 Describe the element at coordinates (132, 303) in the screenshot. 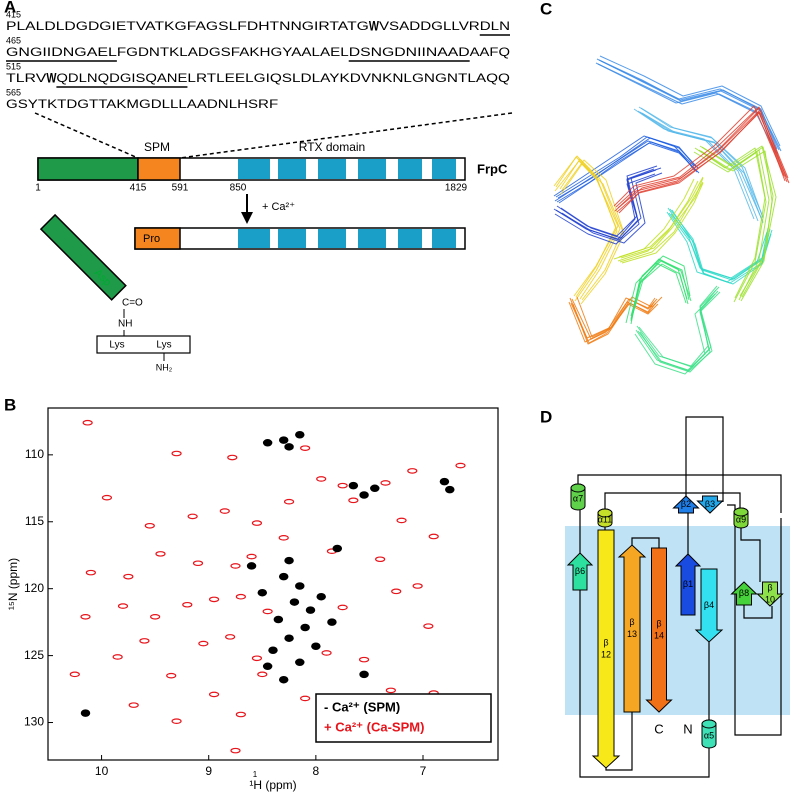

I see `carbonyl-label: C=O` at that location.